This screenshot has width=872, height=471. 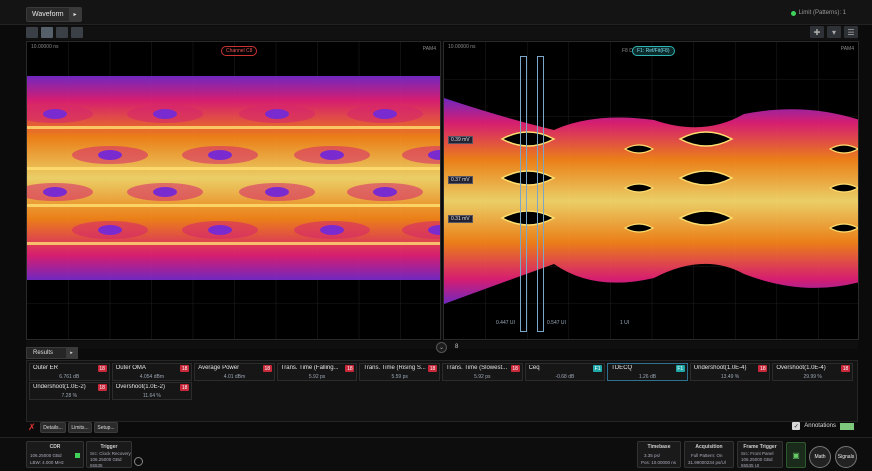 What do you see at coordinates (822, 13) in the screenshot?
I see `status-text: Limit (Patterns): 1` at bounding box center [822, 13].